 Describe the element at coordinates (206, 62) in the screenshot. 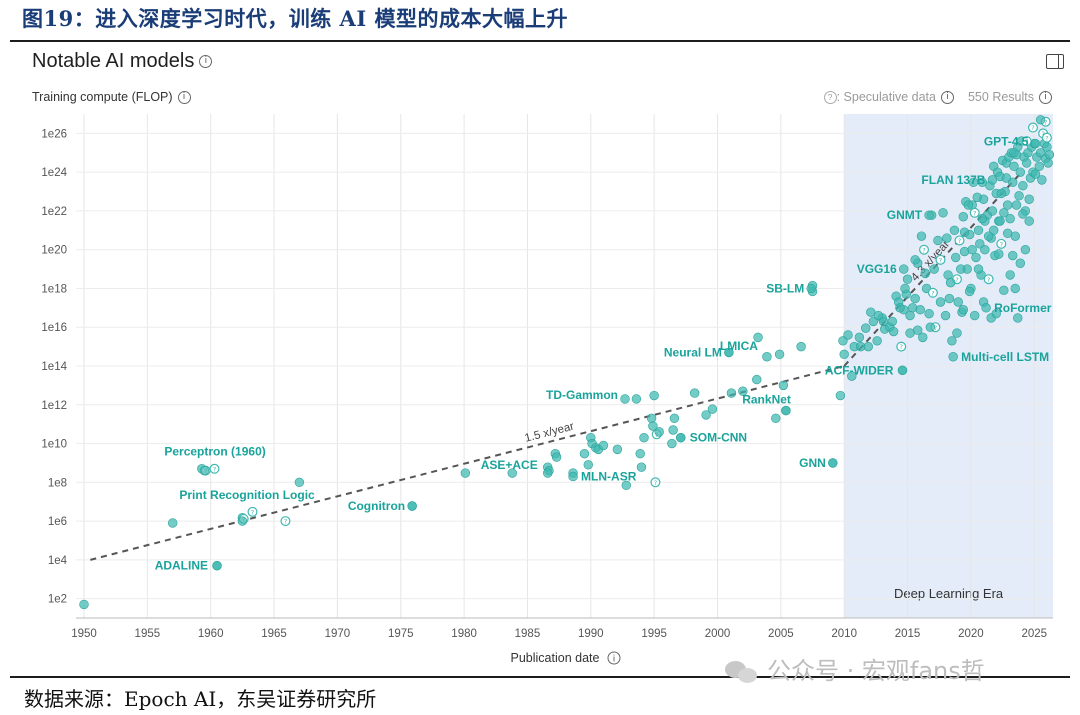

I see `info-icon: i` at that location.